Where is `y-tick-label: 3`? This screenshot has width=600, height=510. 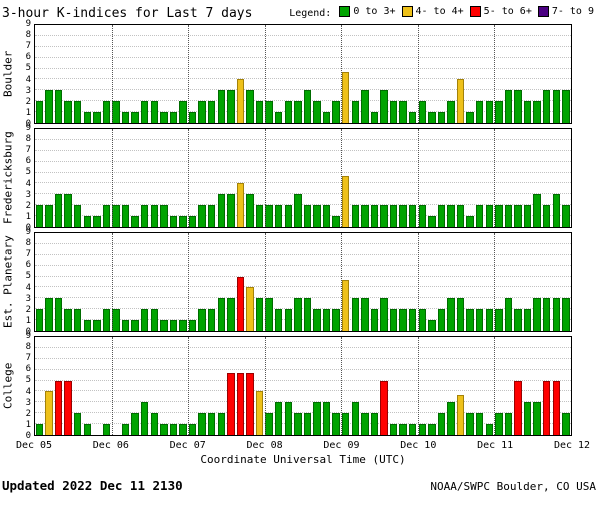
y-tick-label: 3 is located at coordinates (28, 194).